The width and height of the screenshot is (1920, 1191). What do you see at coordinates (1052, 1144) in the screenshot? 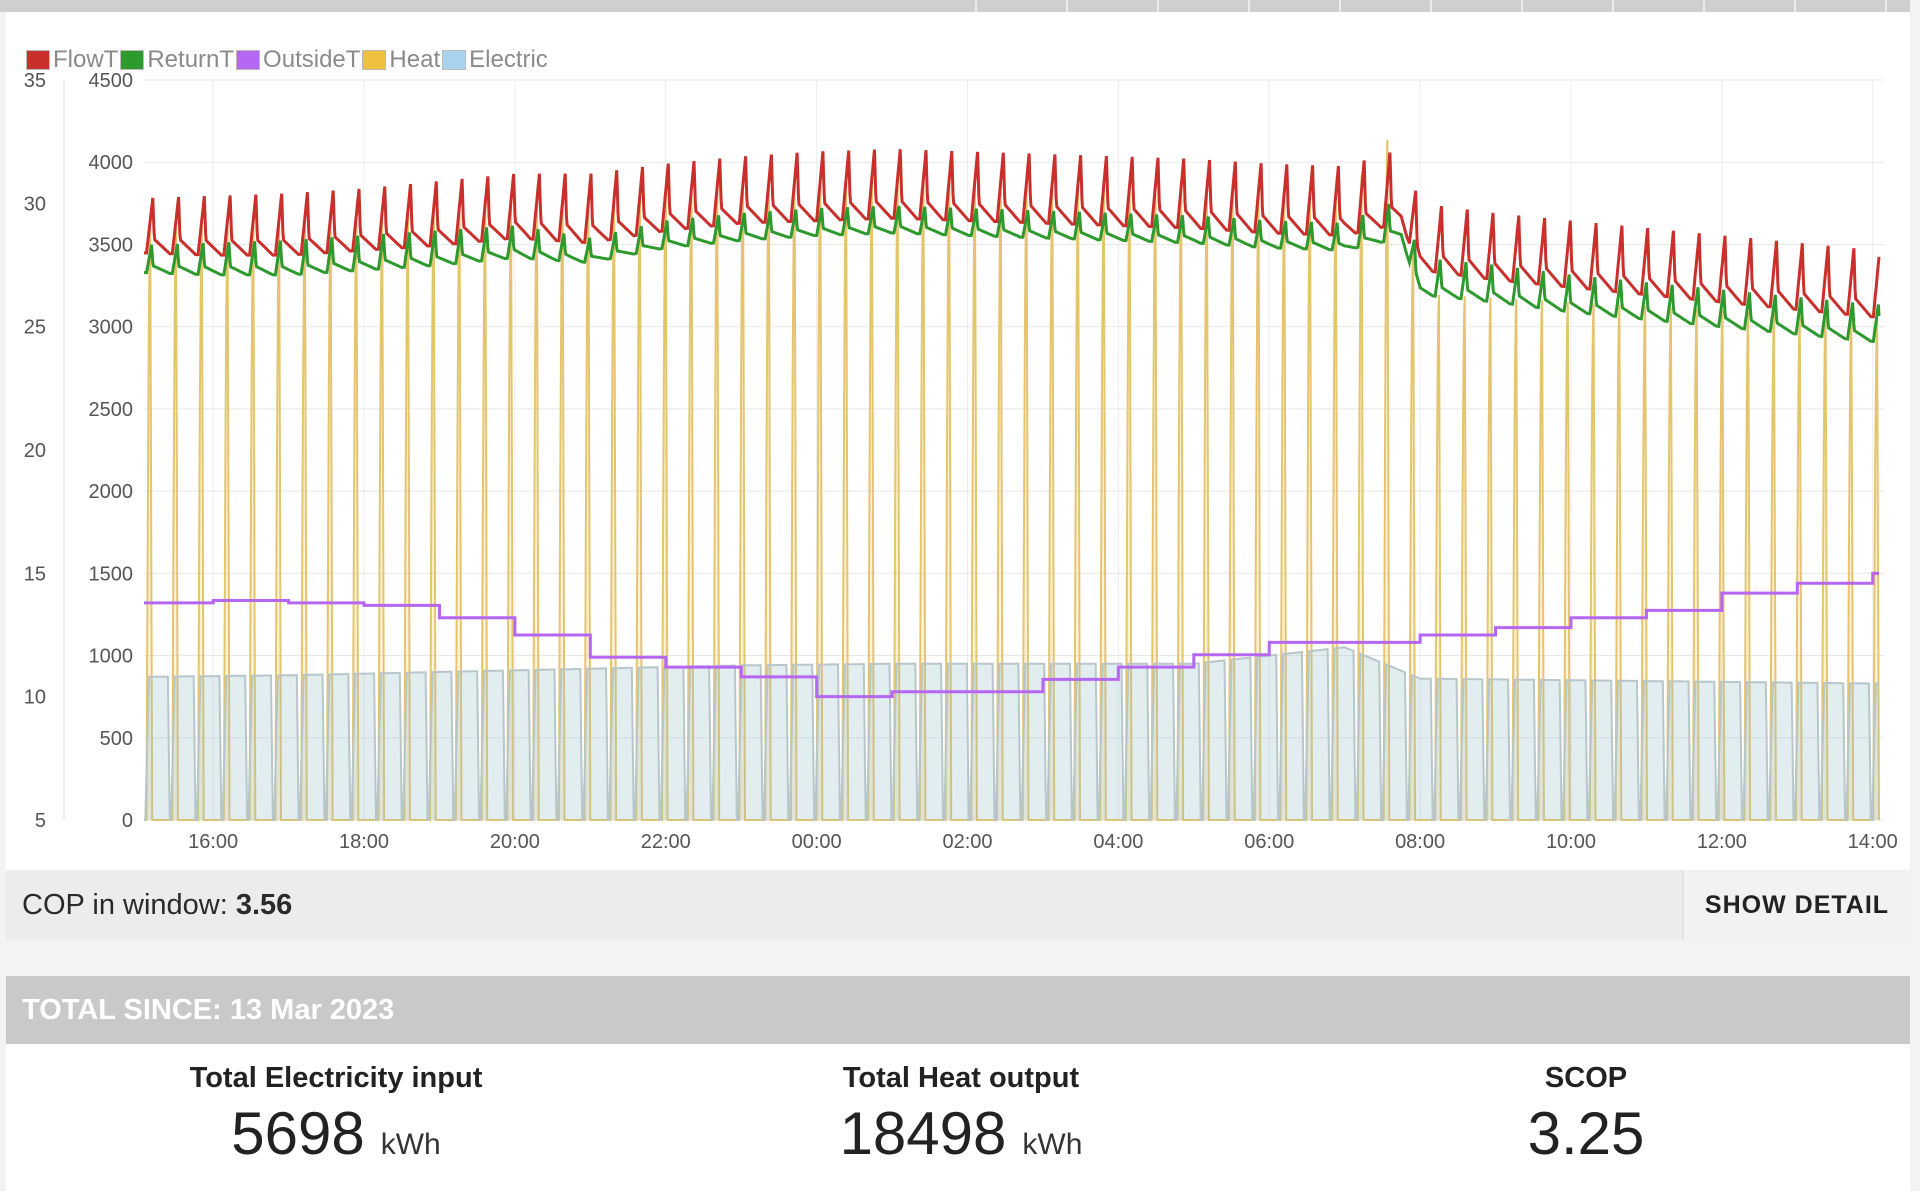
I see `stat-heat-unit: kWh` at bounding box center [1052, 1144].